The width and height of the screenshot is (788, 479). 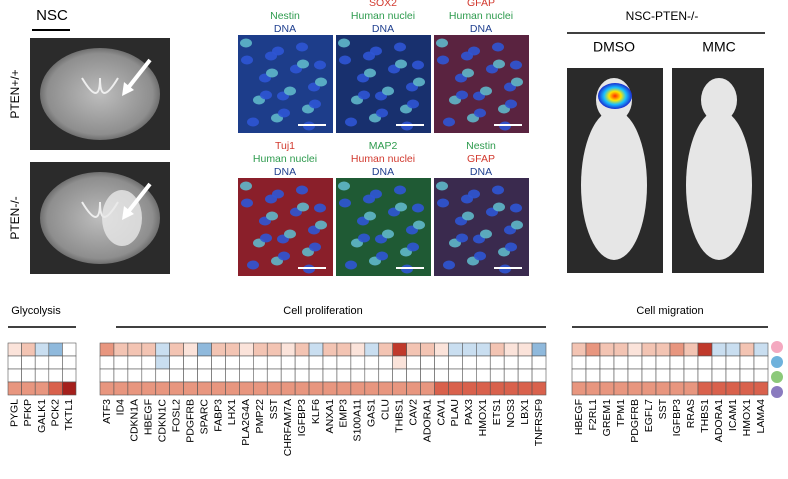 I want to click on gene-label: ICAM1, so click(x=733, y=415).